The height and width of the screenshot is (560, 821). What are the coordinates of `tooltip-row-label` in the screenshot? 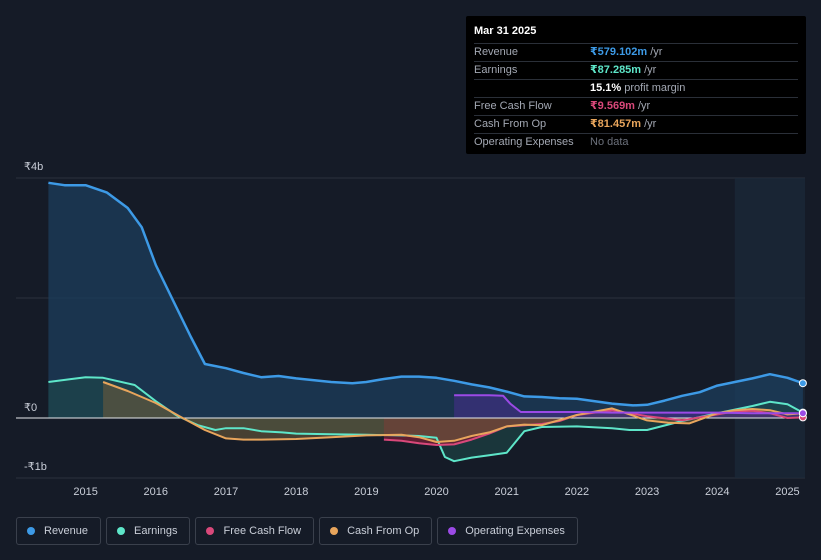 It's located at (532, 88).